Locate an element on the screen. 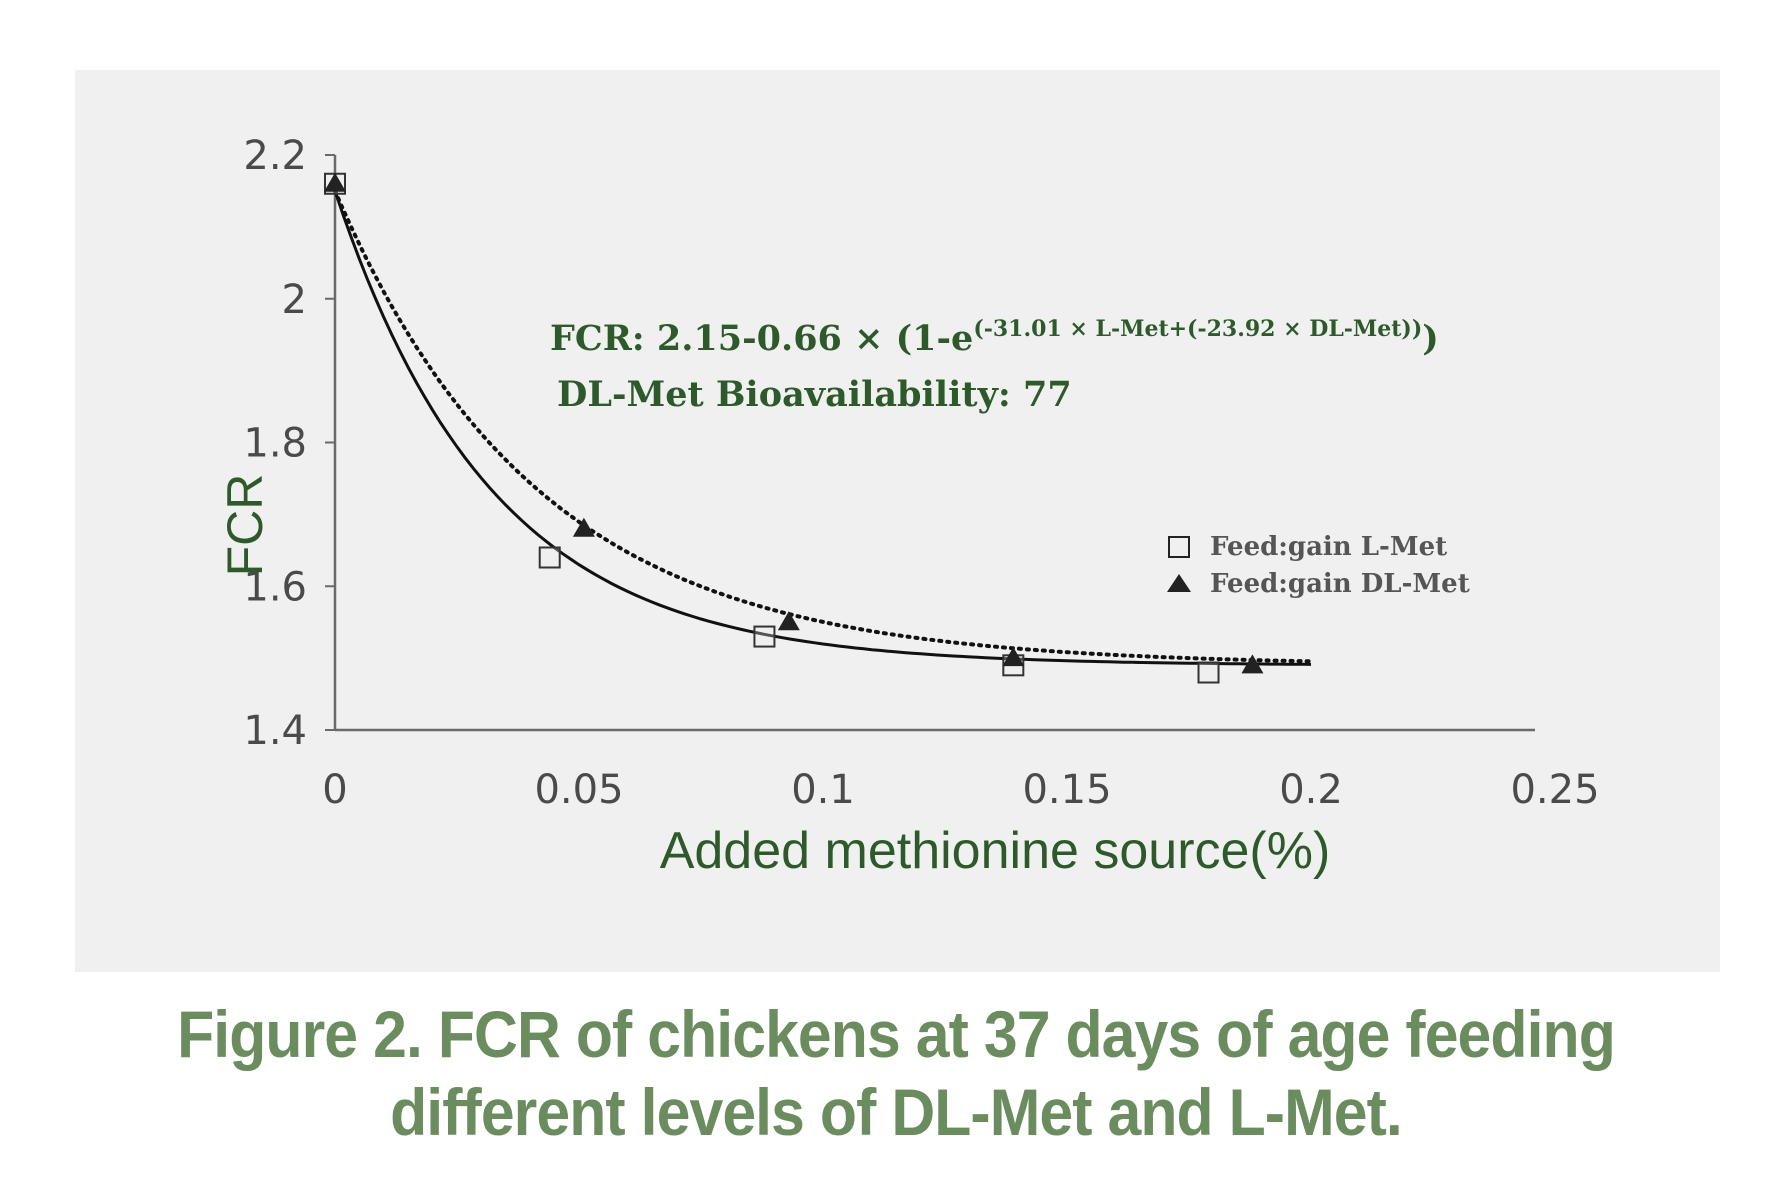 The width and height of the screenshot is (1792, 1203). legend-marker-l-met is located at coordinates (1179, 547).